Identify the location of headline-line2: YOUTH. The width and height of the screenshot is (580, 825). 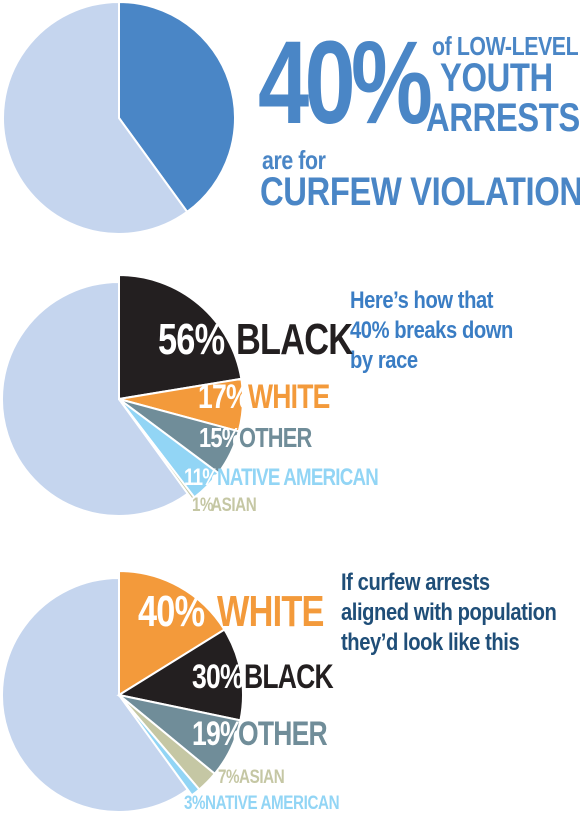
(496, 78).